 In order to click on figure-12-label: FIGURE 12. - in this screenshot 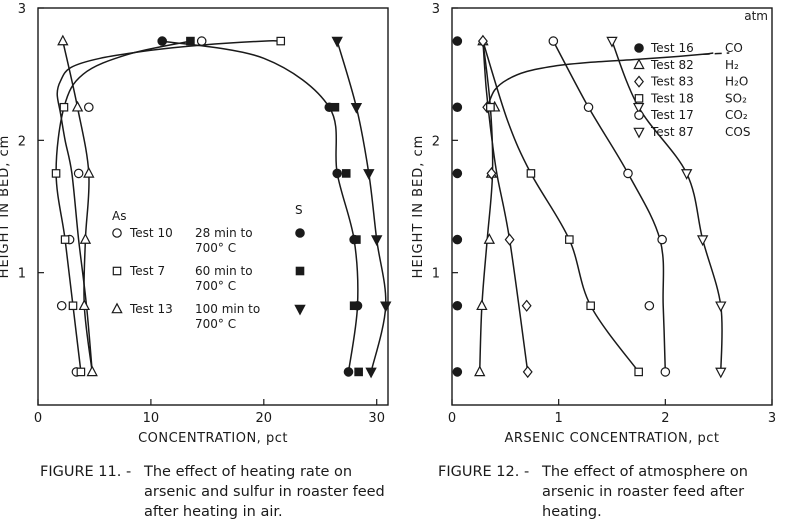, I will do `click(484, 472)`.